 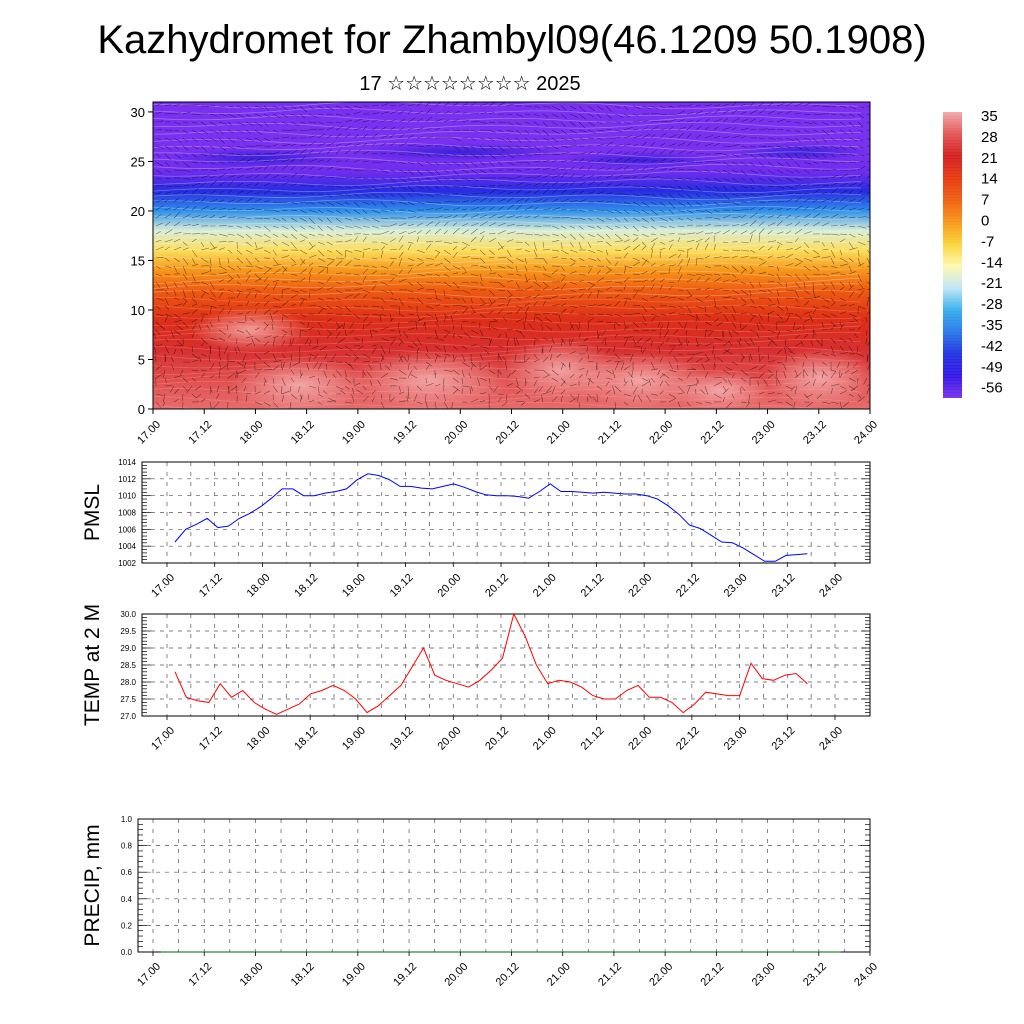 I want to click on isotherm-line, so click(x=507, y=217).